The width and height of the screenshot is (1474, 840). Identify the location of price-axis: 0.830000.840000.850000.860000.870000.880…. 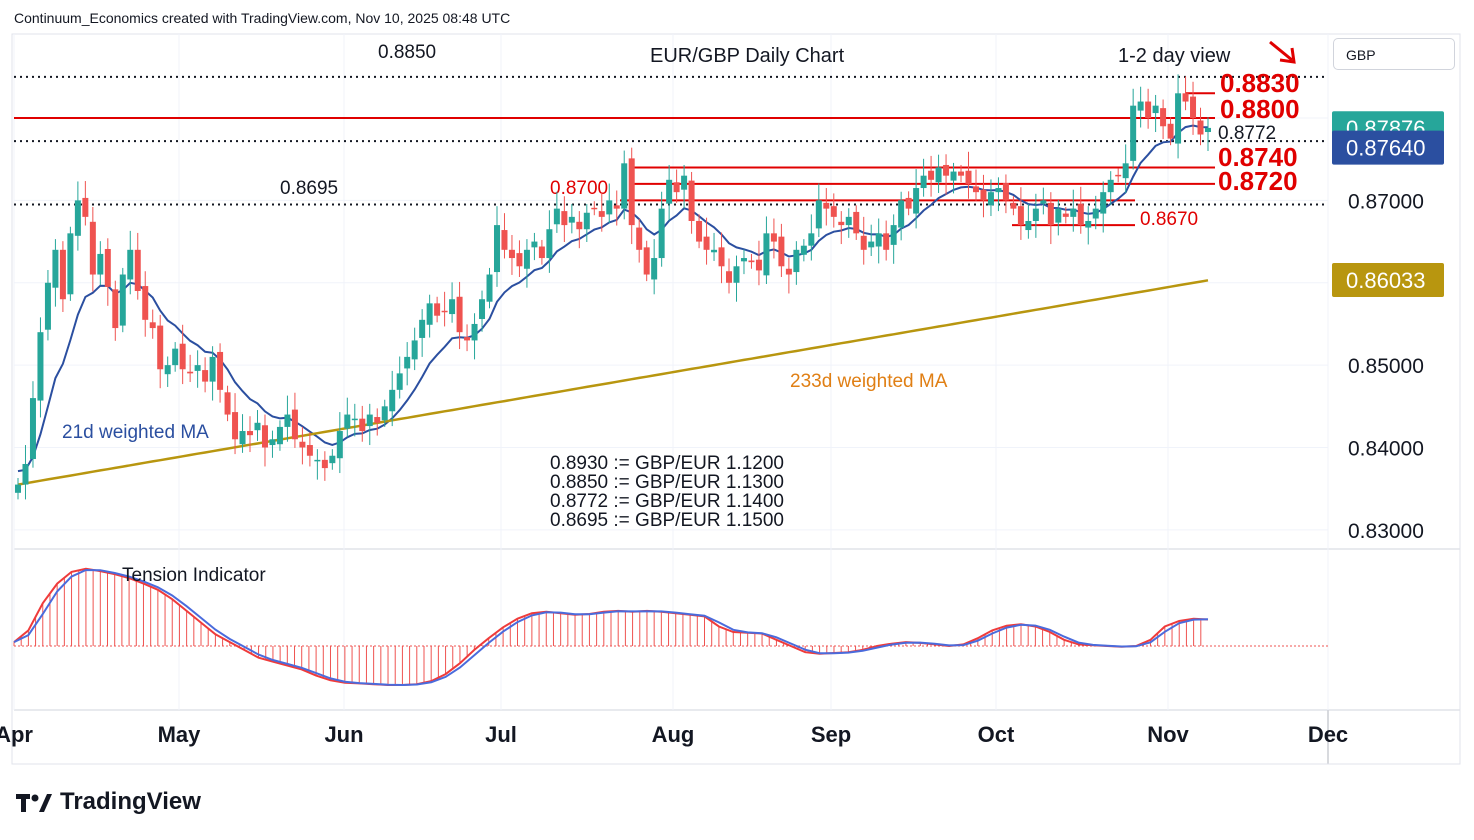
(1386, 325).